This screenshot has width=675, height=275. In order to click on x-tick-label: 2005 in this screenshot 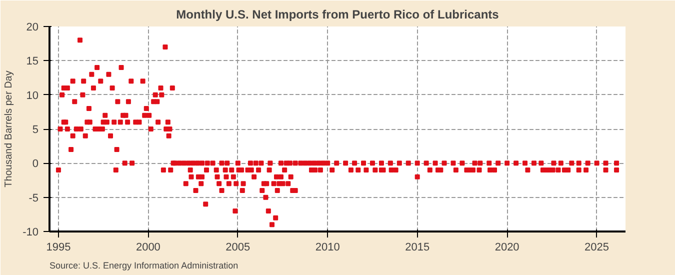, I will do `click(238, 248)`.